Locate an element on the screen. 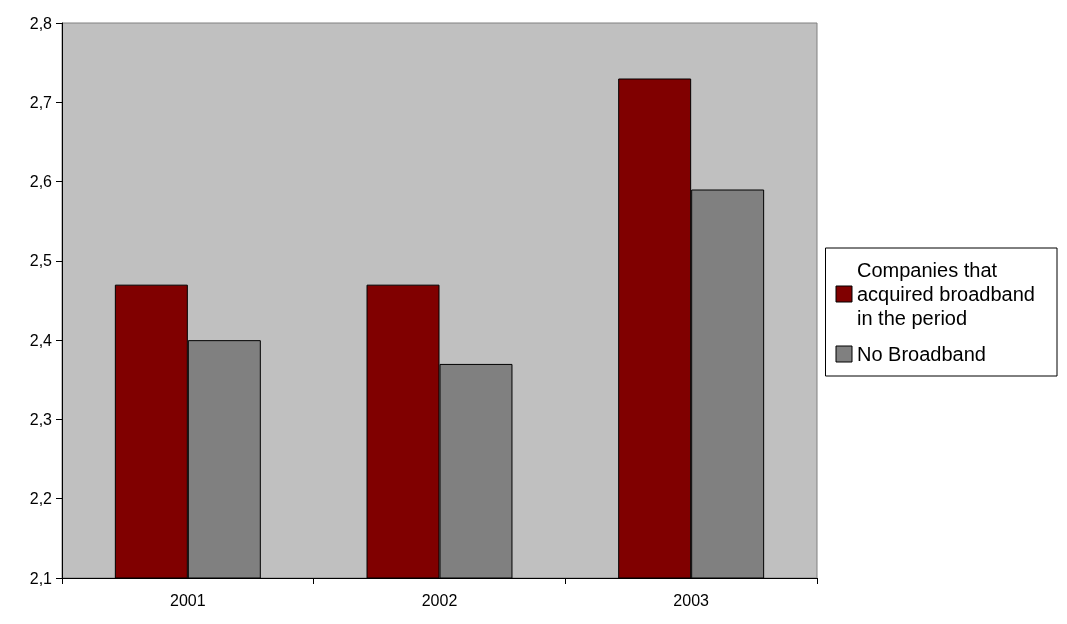 The height and width of the screenshot is (624, 1067). y-tick-label: 2,5 is located at coordinates (41, 261).